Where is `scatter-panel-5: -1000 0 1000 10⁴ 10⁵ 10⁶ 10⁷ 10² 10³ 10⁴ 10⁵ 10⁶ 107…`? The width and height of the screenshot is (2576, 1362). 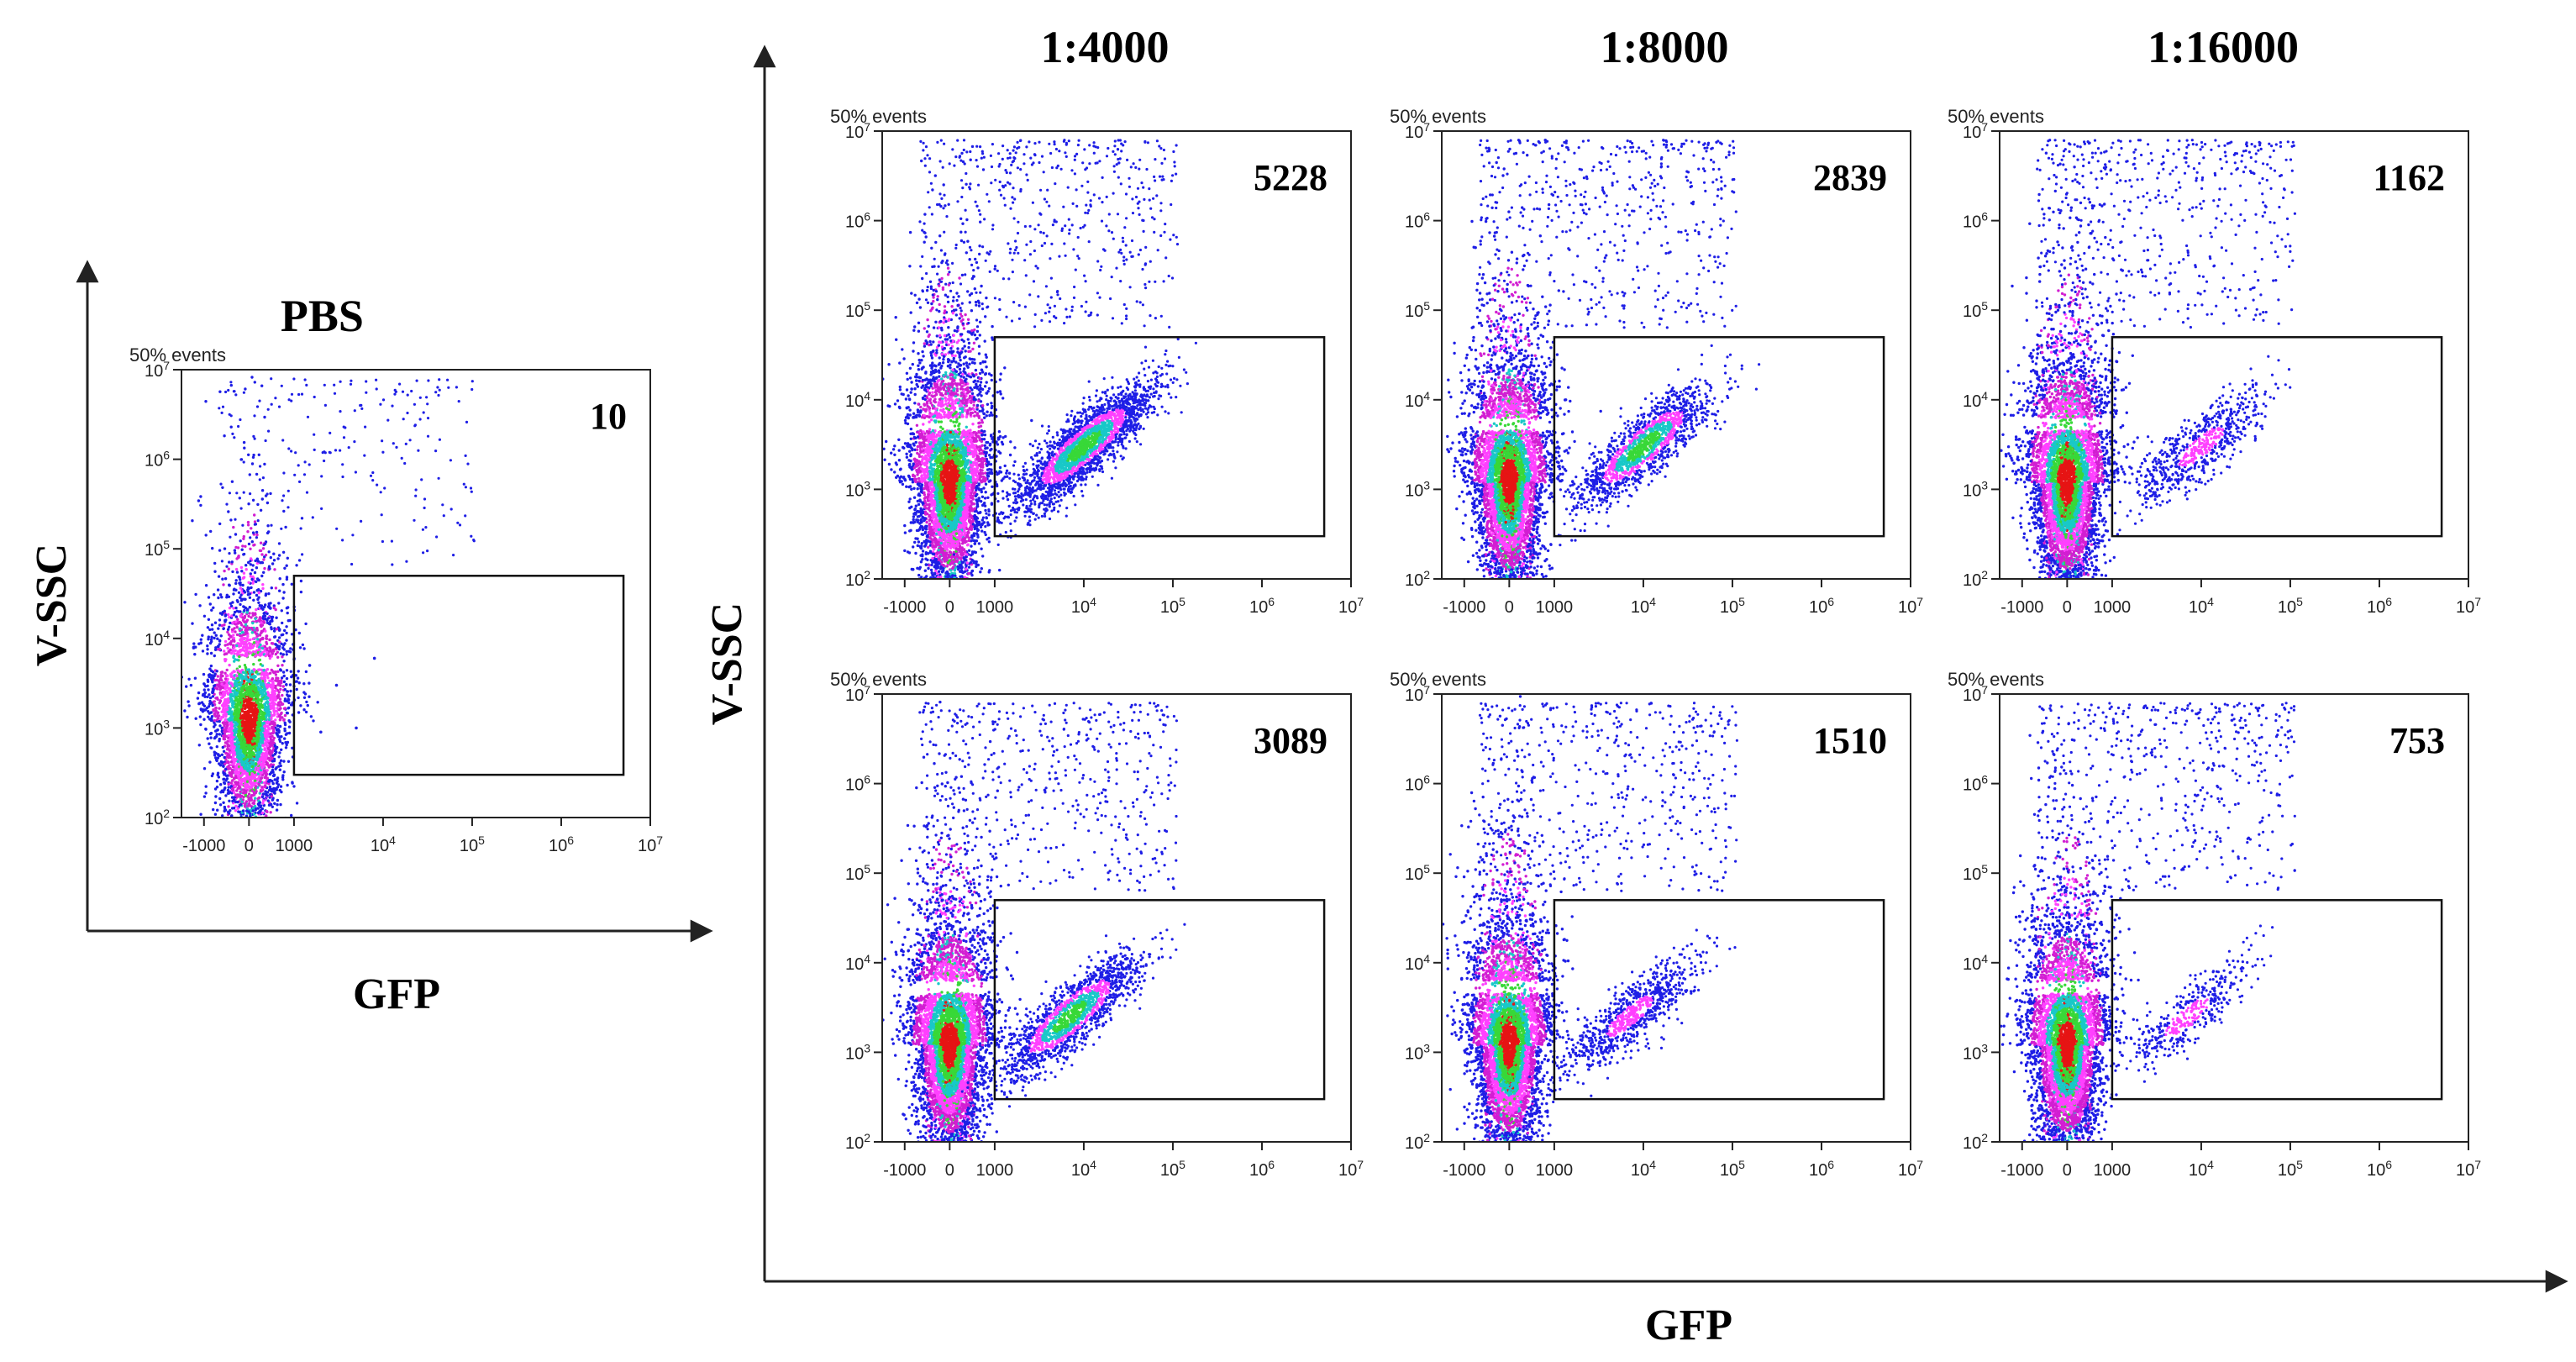
scatter-panel-5: -1000 0 1000 10⁴ 10⁵ 10⁶ 10⁷ 10² 10³ 10⁴ 10⁵ 10⁶ 107… is located at coordinates (1097, 924).